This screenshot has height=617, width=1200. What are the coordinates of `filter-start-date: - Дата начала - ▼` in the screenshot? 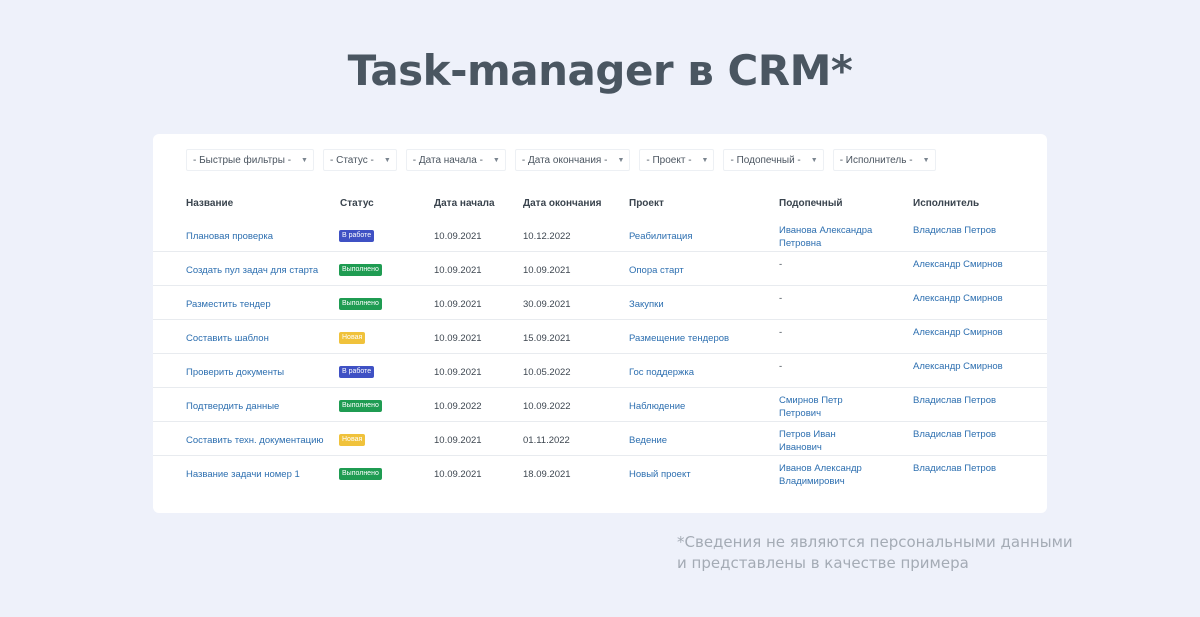 It's located at (455, 160).